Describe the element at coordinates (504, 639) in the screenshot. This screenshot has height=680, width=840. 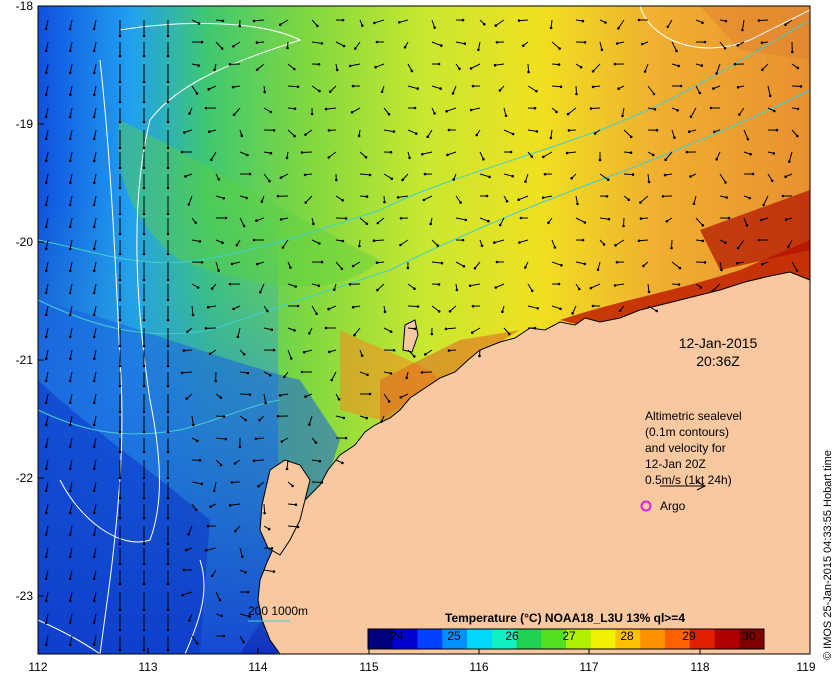
I see `colorbar-cell` at that location.